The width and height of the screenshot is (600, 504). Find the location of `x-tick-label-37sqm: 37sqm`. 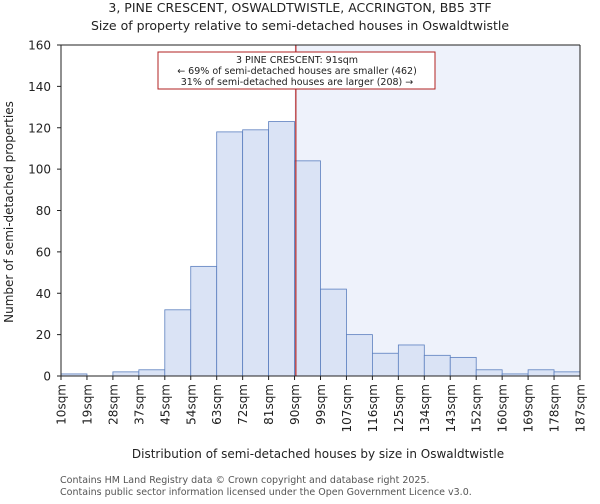

x-tick-label-37sqm: 37sqm is located at coordinates (139, 404).